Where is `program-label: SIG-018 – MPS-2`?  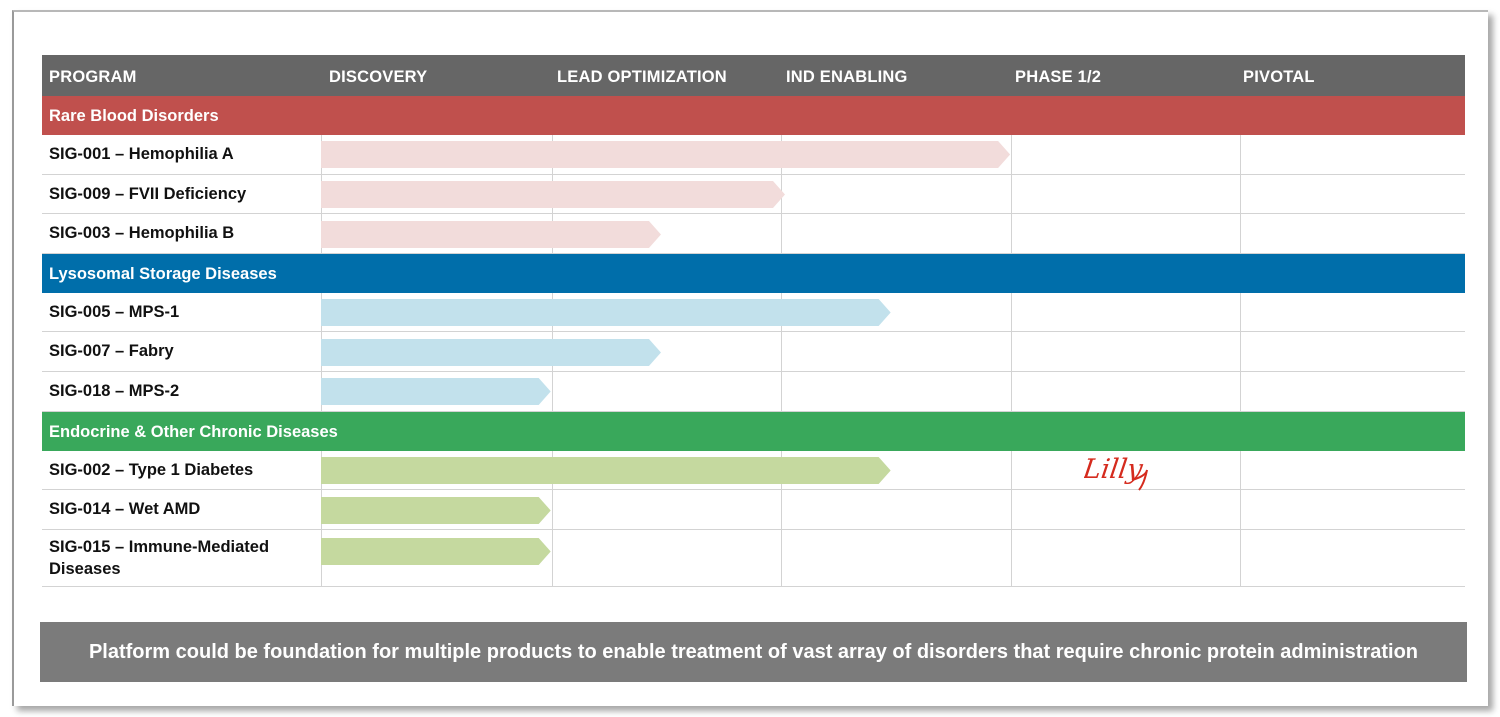
program-label: SIG-018 – MPS-2 is located at coordinates (114, 391).